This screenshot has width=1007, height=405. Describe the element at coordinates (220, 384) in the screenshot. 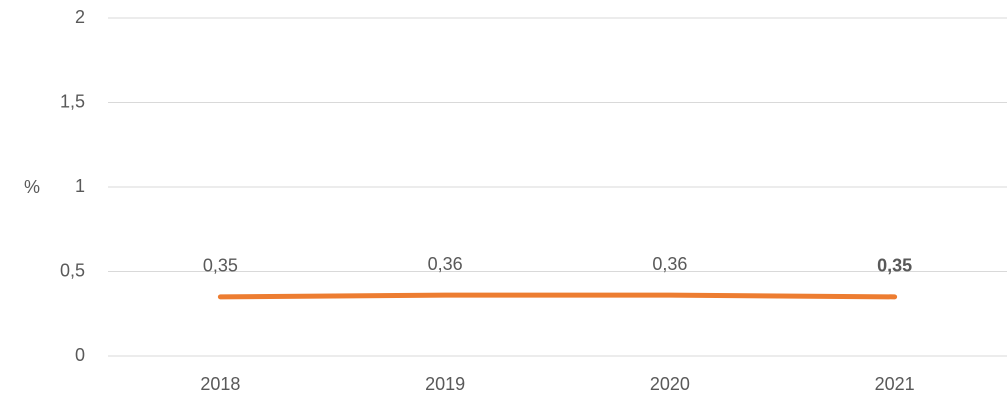

I see `x-tick-label: 2018` at that location.